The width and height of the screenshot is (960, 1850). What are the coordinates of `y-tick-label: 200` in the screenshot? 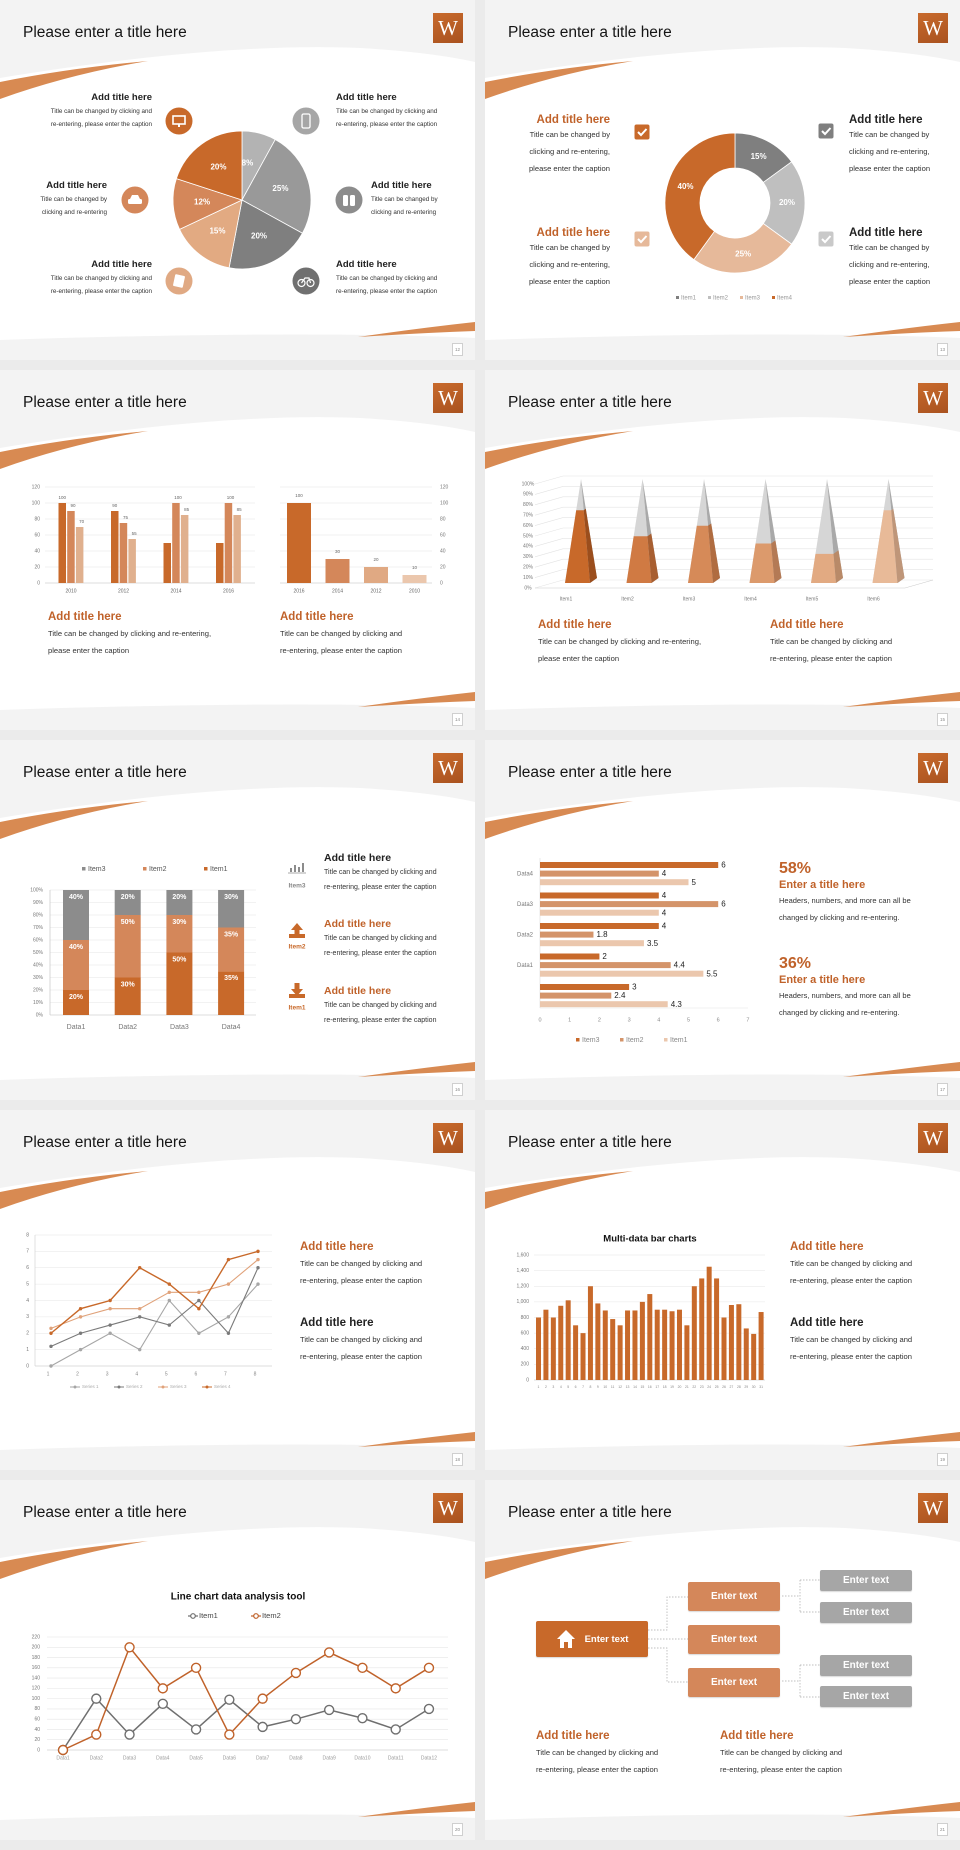 It's located at (36, 1648).